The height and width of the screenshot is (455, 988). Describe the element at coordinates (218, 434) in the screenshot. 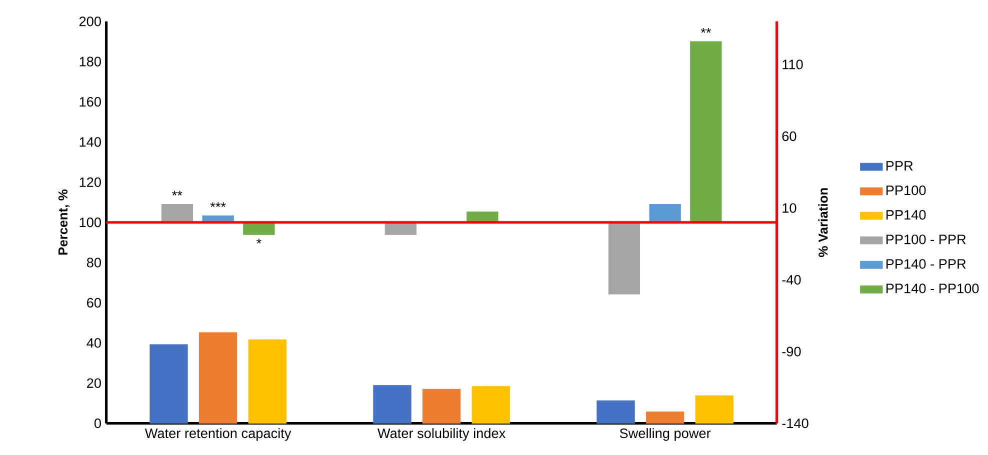

I see `x-tick-label: Water retention capacity` at that location.